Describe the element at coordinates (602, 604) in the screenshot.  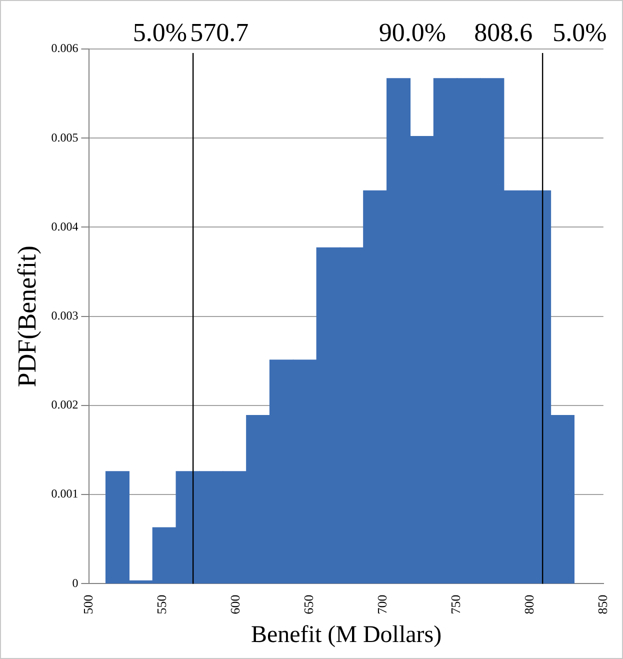
I see `x-tick-label: 850` at that location.